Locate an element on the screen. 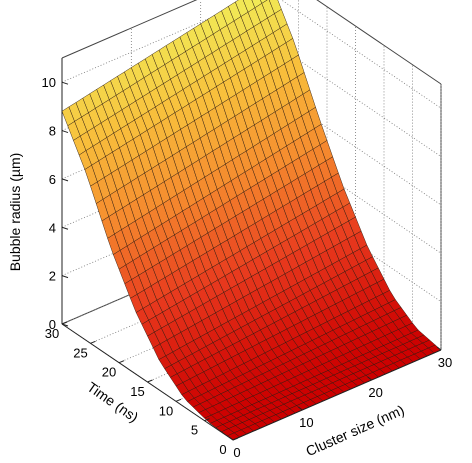 This screenshot has height=463, width=472. y-tick-label: 20 is located at coordinates (109, 372).